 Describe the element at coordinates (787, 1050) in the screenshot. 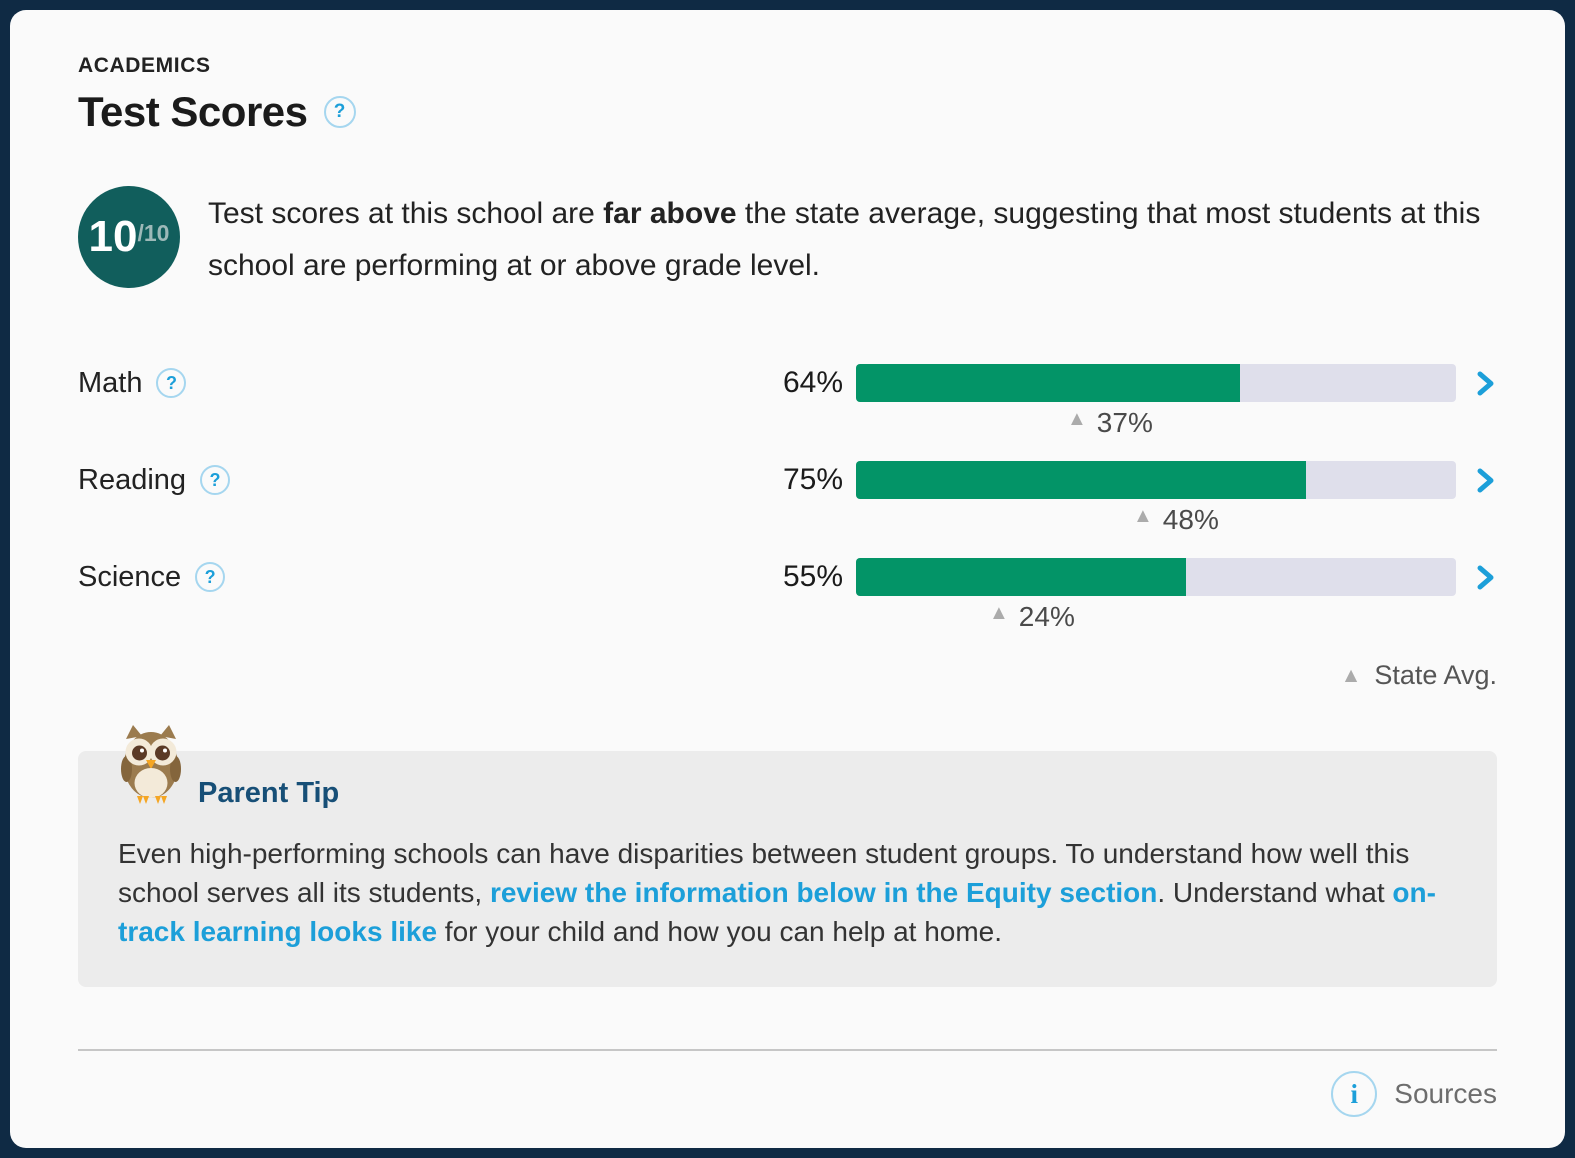

I see `footer-divider` at that location.